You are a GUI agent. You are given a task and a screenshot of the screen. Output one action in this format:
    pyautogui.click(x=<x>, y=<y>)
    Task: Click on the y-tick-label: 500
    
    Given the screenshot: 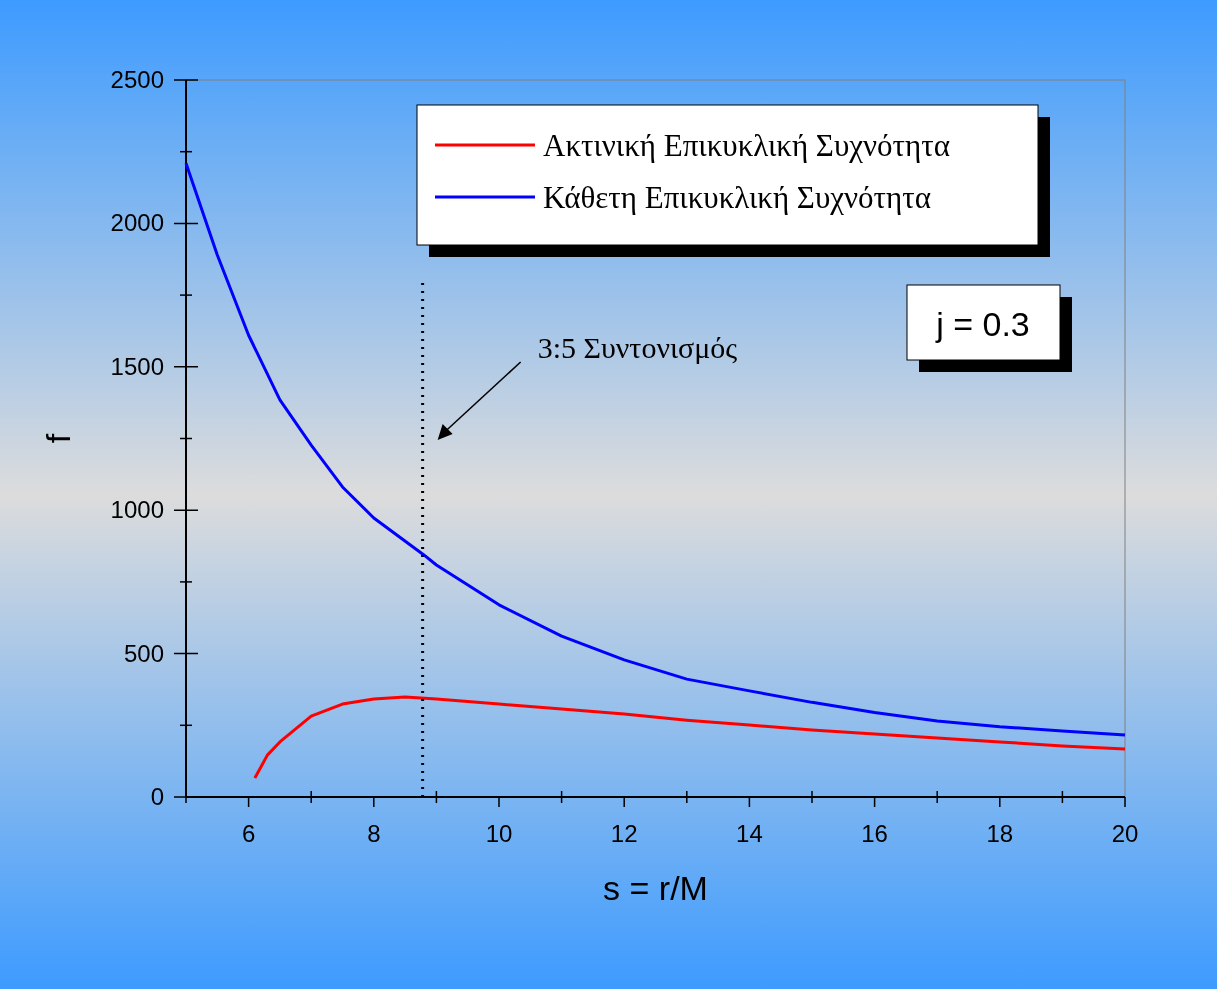 What is the action you would take?
    pyautogui.click(x=143, y=653)
    